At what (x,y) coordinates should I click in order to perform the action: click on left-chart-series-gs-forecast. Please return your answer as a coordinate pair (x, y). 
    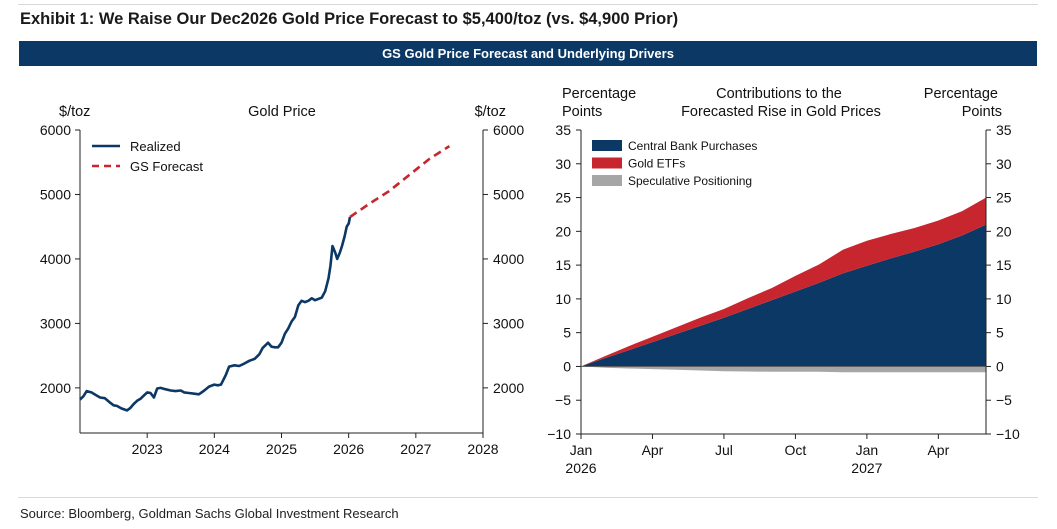
    Looking at the image, I should click on (400, 182).